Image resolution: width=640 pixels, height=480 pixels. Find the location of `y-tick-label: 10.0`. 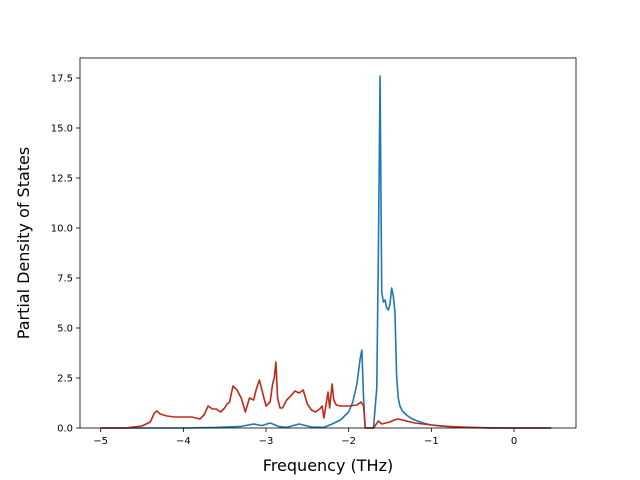

y-tick-label: 10.0 is located at coordinates (62, 229).